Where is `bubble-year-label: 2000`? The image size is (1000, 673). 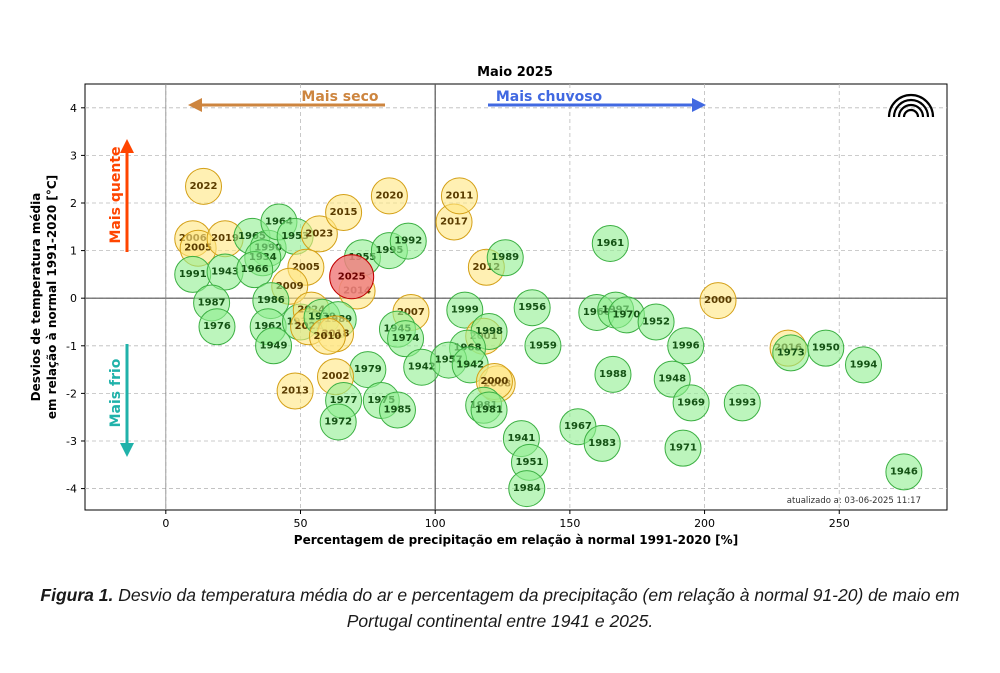
bubble-year-label: 2000 is located at coordinates (718, 300).